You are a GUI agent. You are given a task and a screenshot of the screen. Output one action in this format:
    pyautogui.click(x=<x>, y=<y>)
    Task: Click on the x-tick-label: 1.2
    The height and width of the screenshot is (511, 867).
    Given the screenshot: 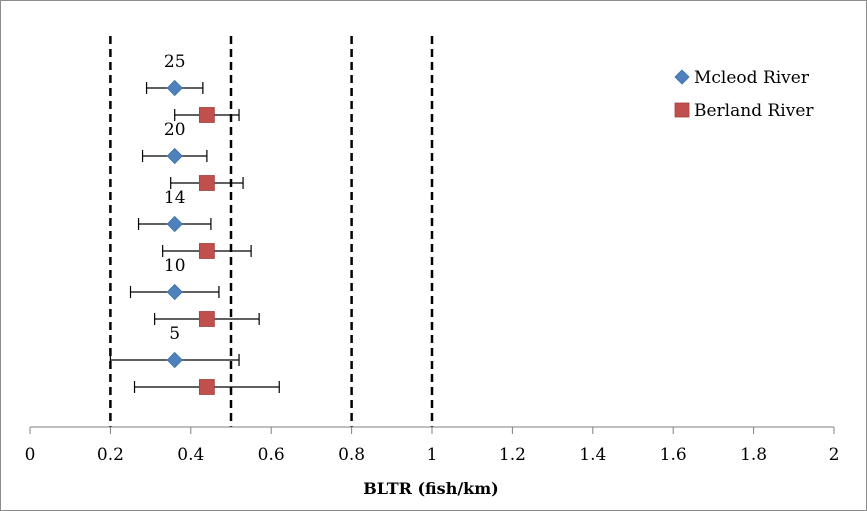 What is the action you would take?
    pyautogui.click(x=512, y=455)
    